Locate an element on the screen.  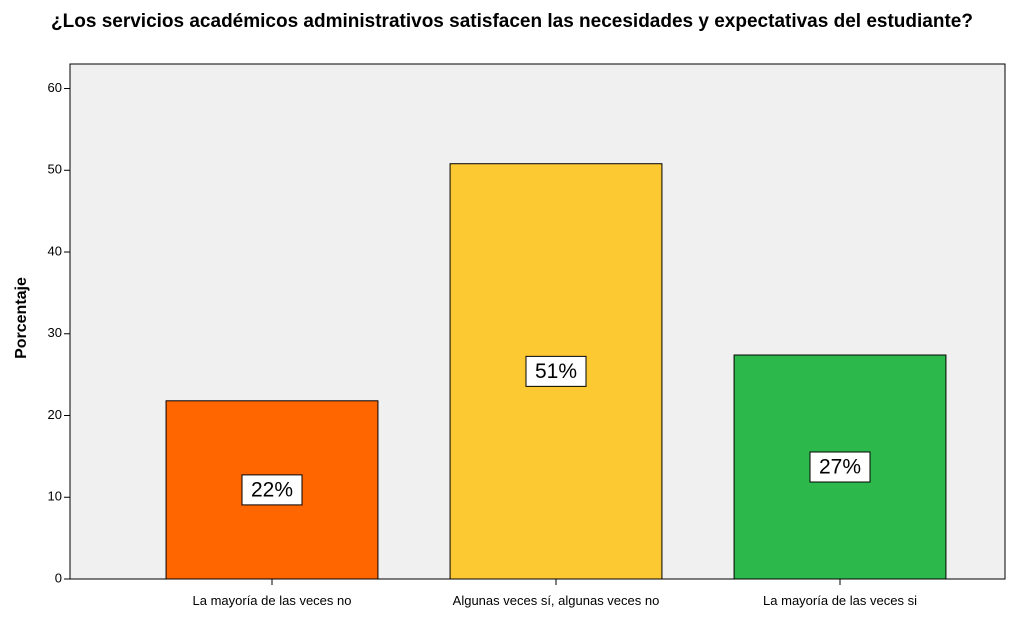
x-tick-label: La mayoría de las veces si is located at coordinates (840, 600).